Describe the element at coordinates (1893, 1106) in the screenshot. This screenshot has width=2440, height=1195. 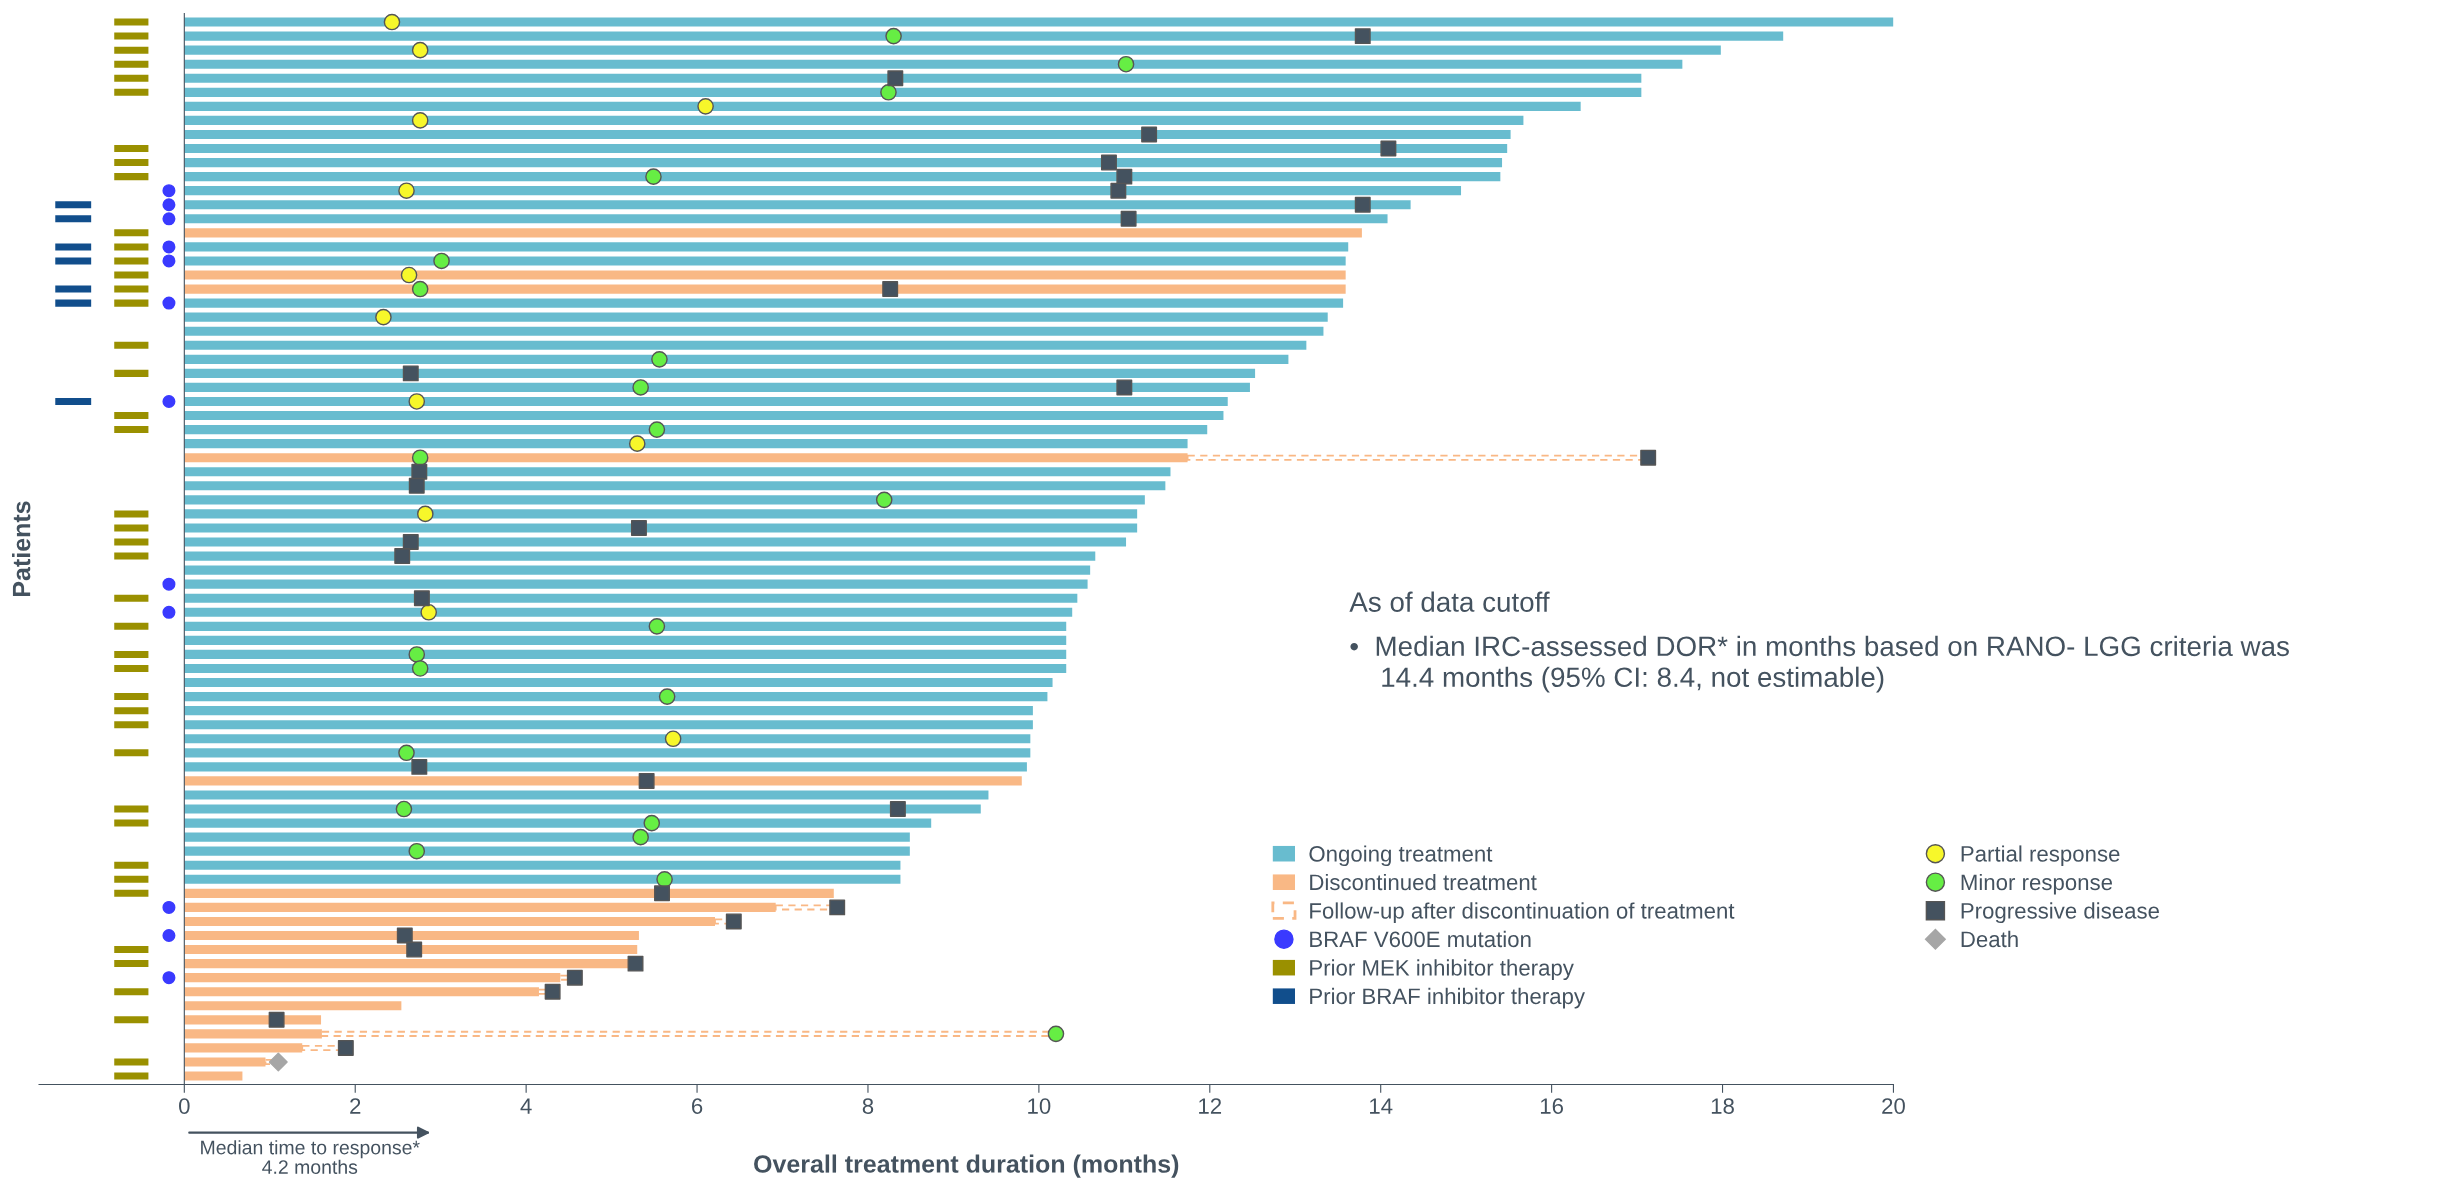
I see `x-tick-label: 20` at that location.